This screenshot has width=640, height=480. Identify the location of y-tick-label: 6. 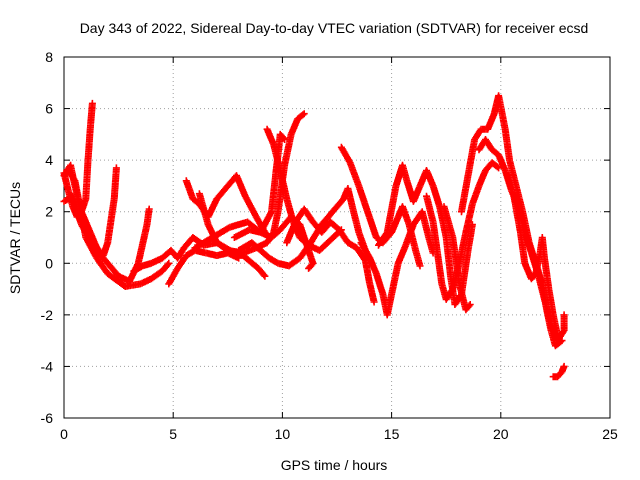
(49, 109).